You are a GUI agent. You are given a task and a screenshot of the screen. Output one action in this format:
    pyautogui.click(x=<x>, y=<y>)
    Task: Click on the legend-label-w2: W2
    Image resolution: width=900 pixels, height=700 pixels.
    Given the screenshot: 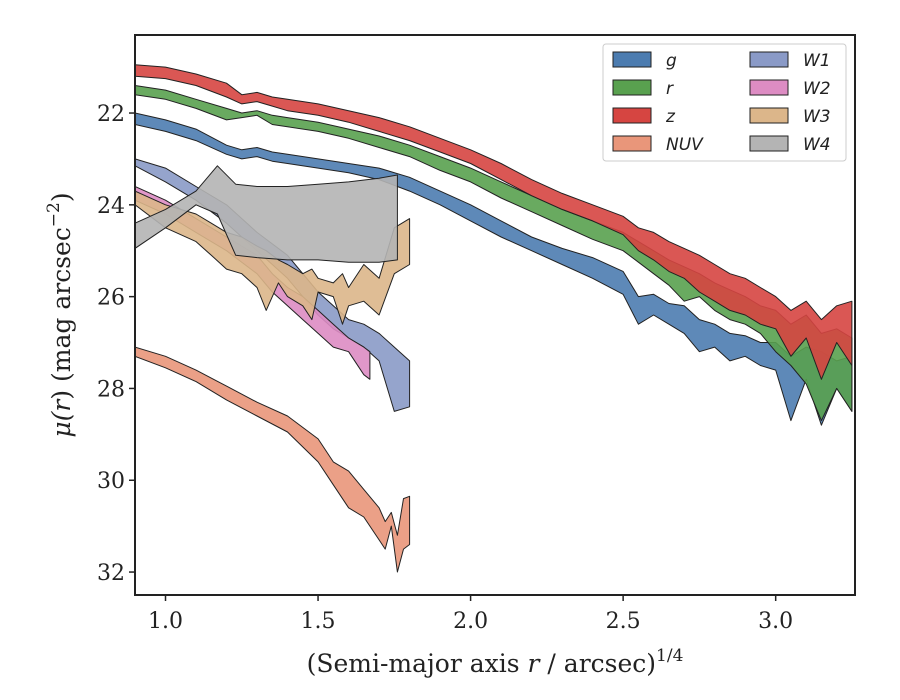 What is the action you would take?
    pyautogui.click(x=817, y=89)
    